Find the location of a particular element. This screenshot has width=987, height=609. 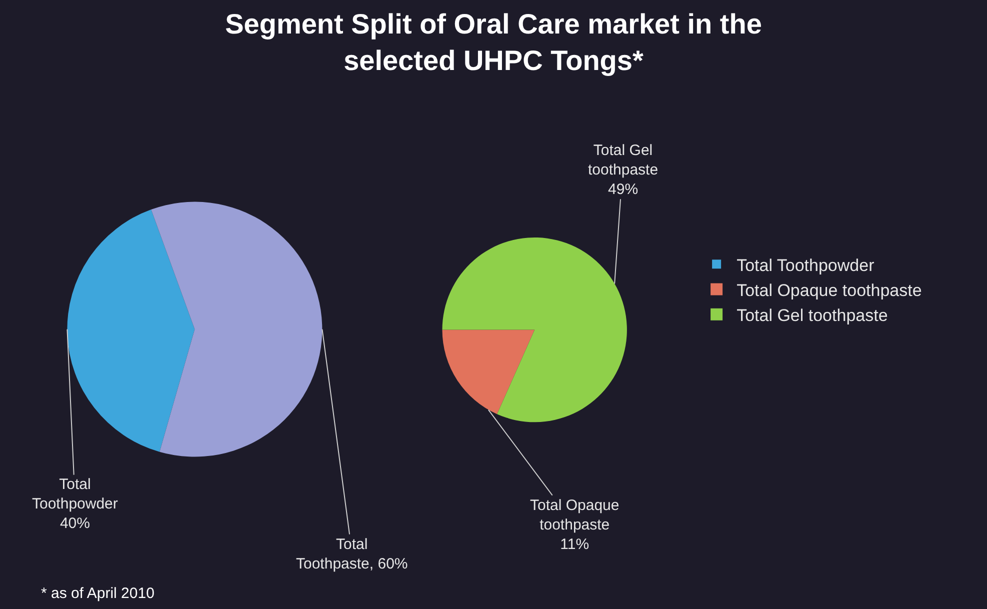

data-label: Total Opaque toothpaste 11% is located at coordinates (575, 525).